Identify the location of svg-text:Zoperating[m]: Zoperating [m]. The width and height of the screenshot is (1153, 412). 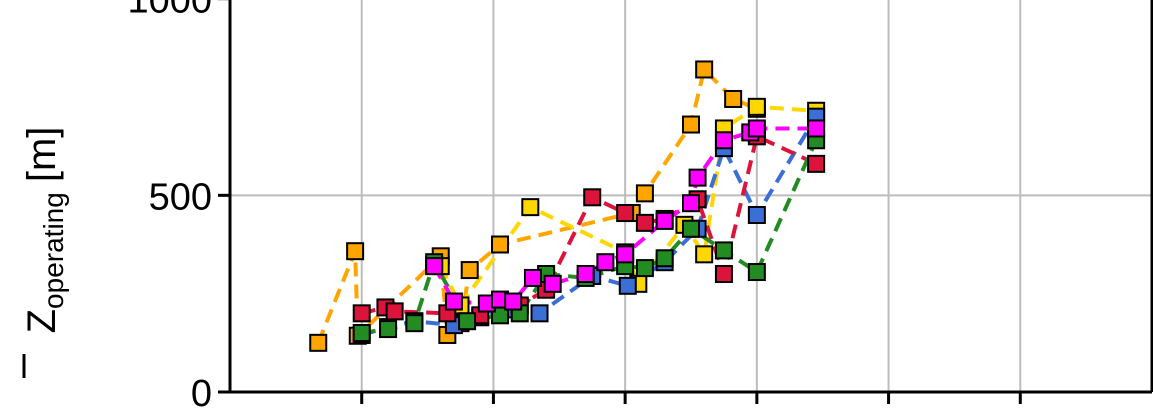
(44, 230).